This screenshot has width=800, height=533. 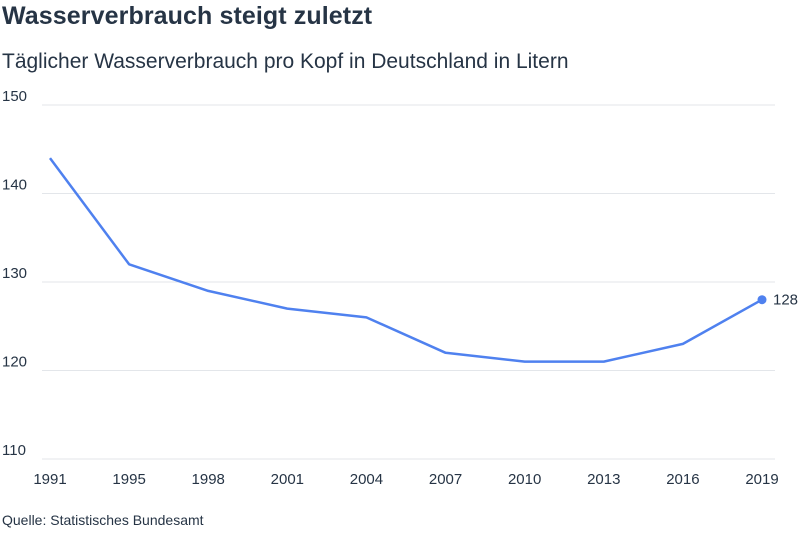 I want to click on x-tick-label-1991: 1991, so click(x=49, y=479).